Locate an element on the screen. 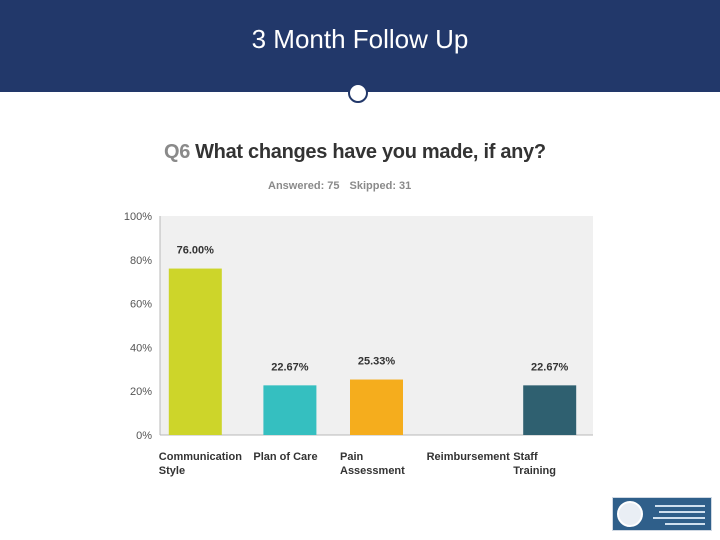 Image resolution: width=720 pixels, height=540 pixels. category-label-line: Communication is located at coordinates (200, 457).